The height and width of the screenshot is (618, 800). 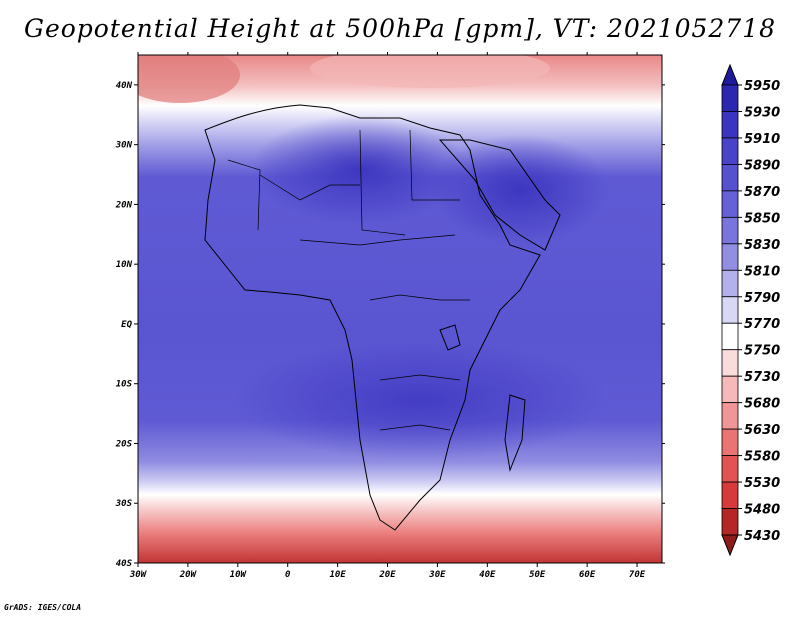 I want to click on lat-tick-label: 30N, so click(x=124, y=146).